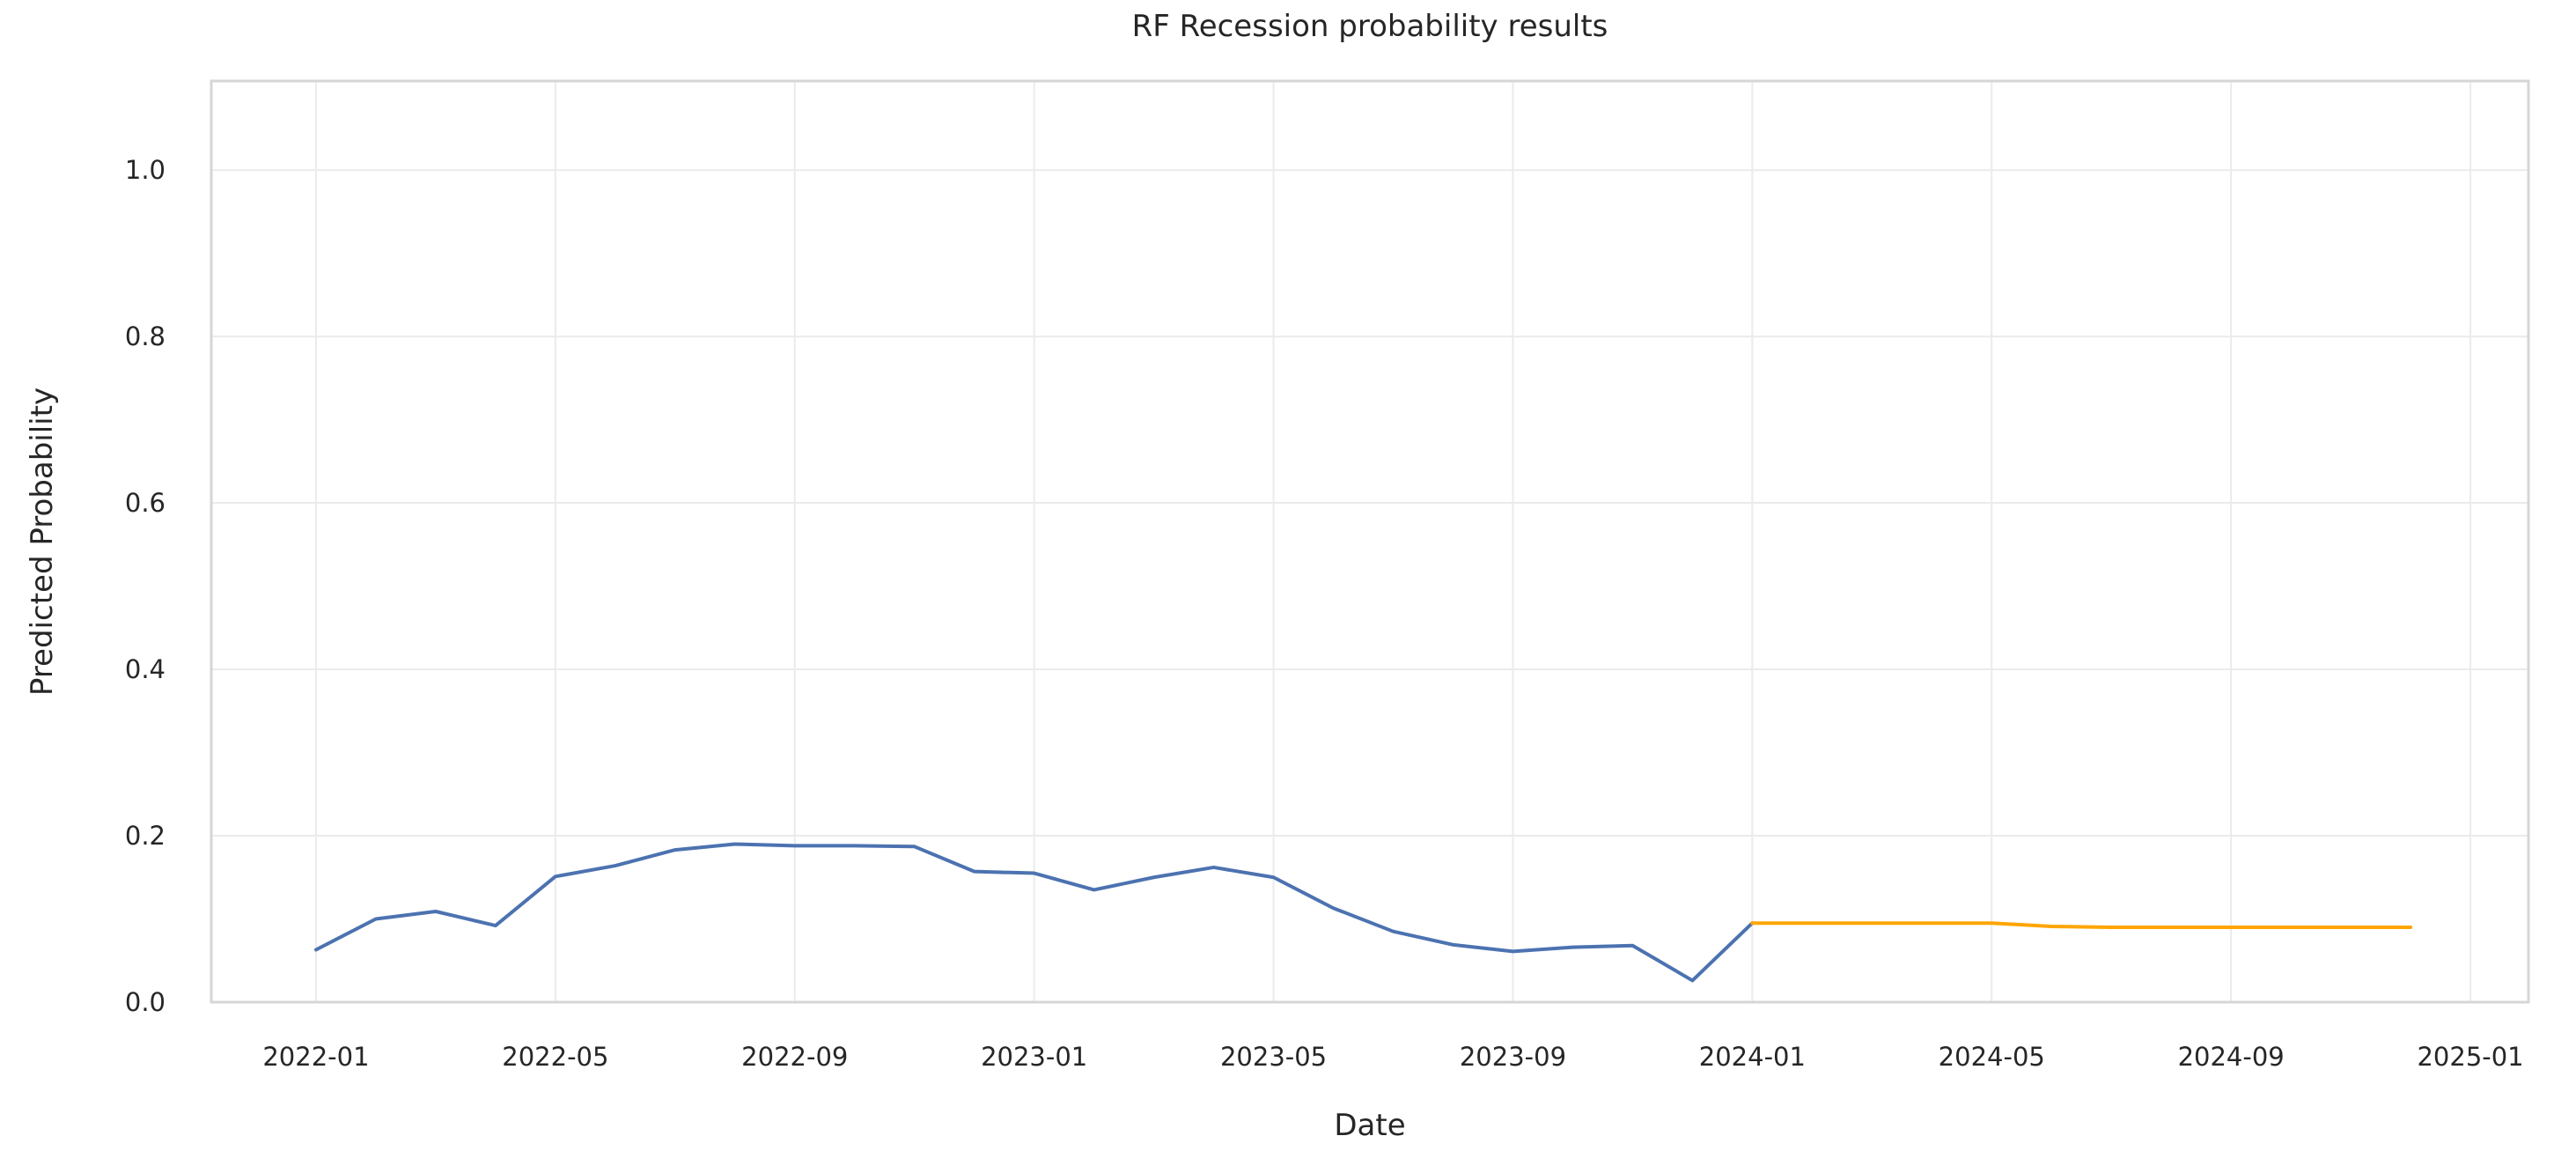 This screenshot has width=2576, height=1173. What do you see at coordinates (1370, 26) in the screenshot?
I see `chart-title: RF Recession probability results` at bounding box center [1370, 26].